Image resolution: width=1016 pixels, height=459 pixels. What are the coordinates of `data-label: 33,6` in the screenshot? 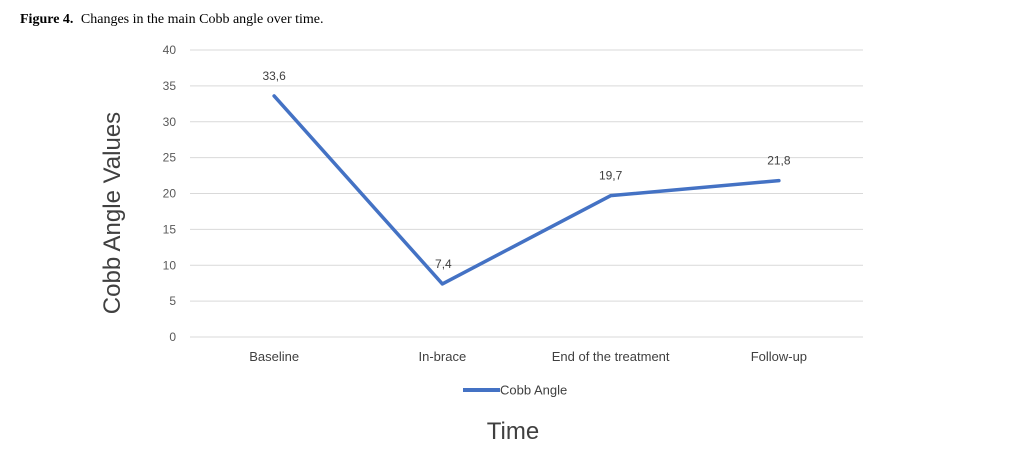 It's located at (274, 76).